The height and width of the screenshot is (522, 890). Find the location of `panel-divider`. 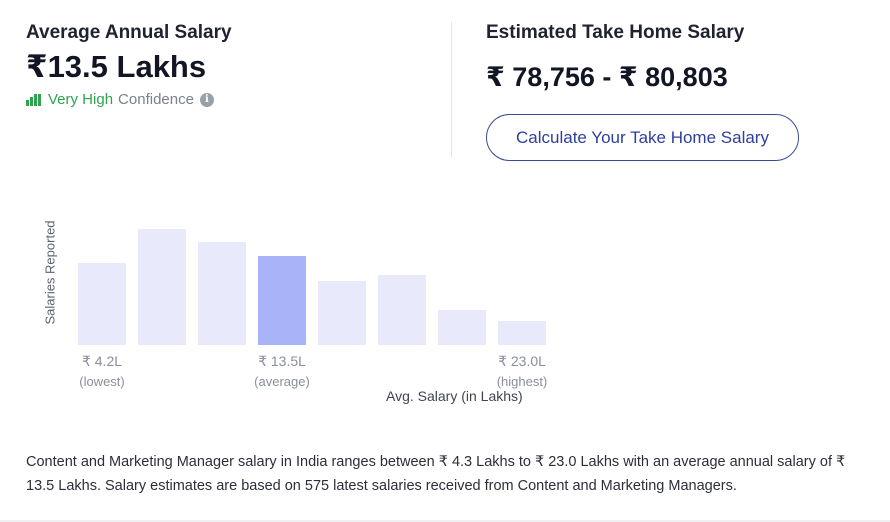

panel-divider is located at coordinates (451, 90).